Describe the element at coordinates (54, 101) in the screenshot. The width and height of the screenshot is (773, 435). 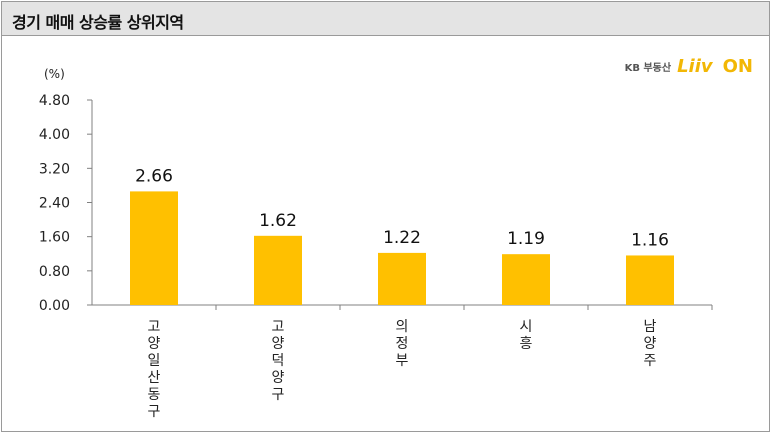
I see `y-tick-label: 4.80` at that location.